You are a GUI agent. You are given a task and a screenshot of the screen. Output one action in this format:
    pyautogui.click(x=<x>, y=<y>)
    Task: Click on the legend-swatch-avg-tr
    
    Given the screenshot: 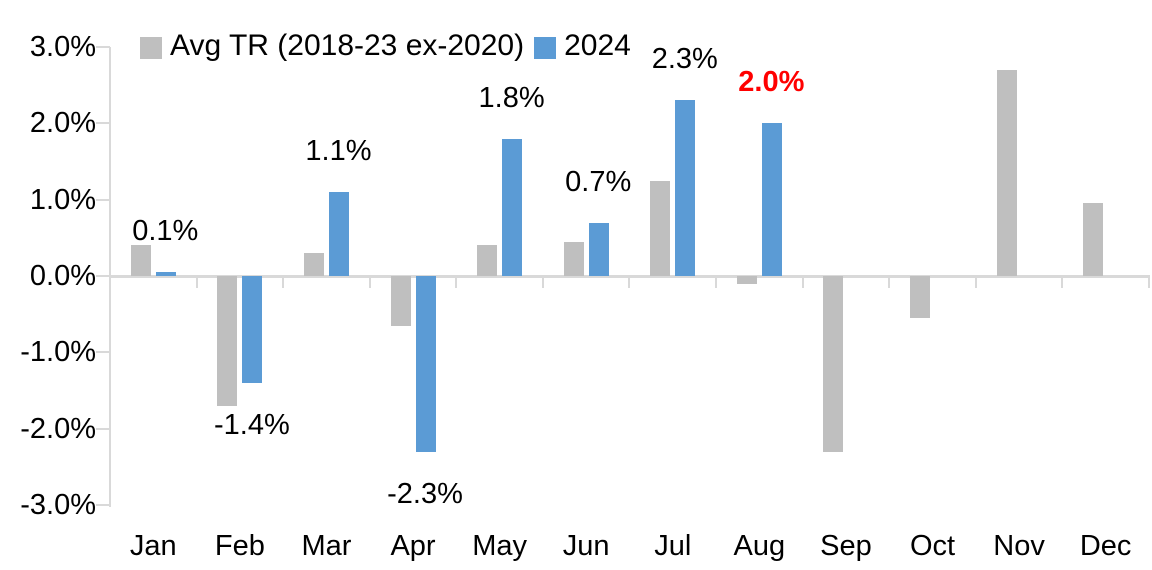 What is the action you would take?
    pyautogui.click(x=151, y=48)
    